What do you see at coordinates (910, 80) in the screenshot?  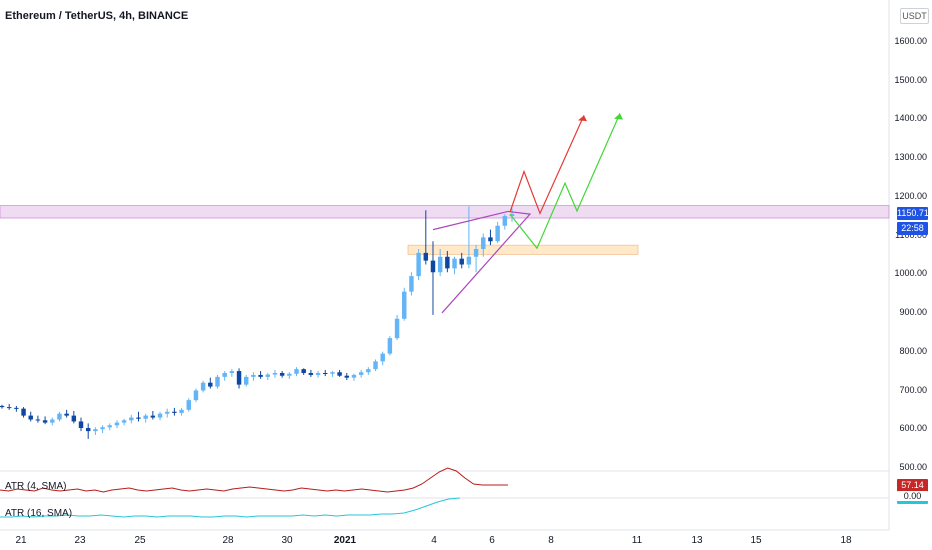 I see `y-tick-label: 1500.00` at bounding box center [910, 80].